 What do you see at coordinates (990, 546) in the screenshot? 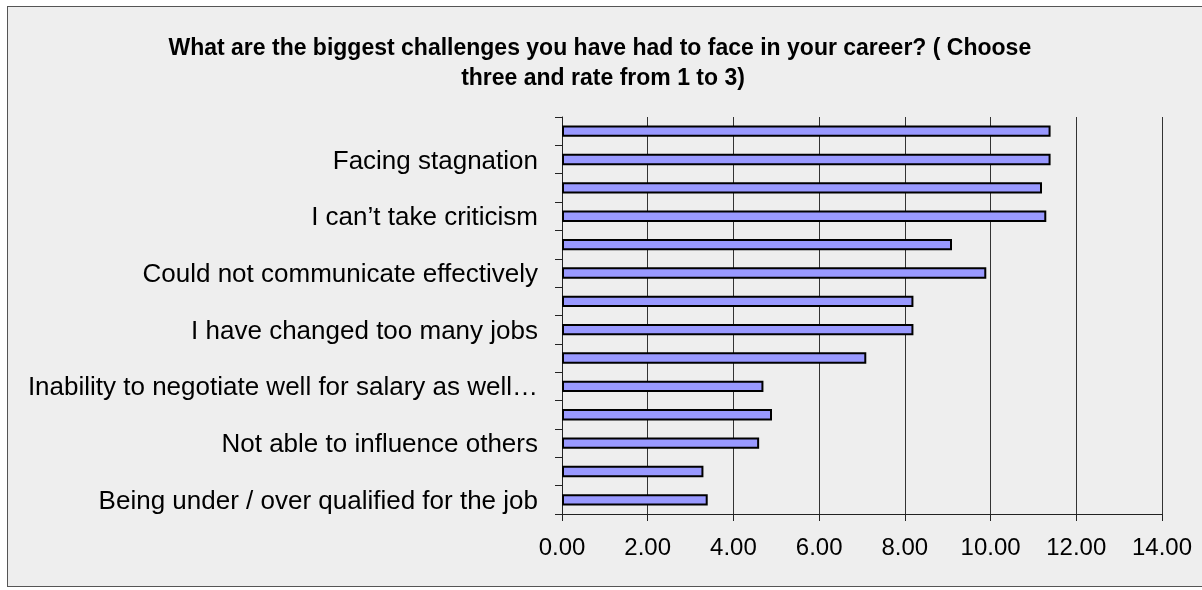
I see `x-tick-label: 10.00` at bounding box center [990, 546].